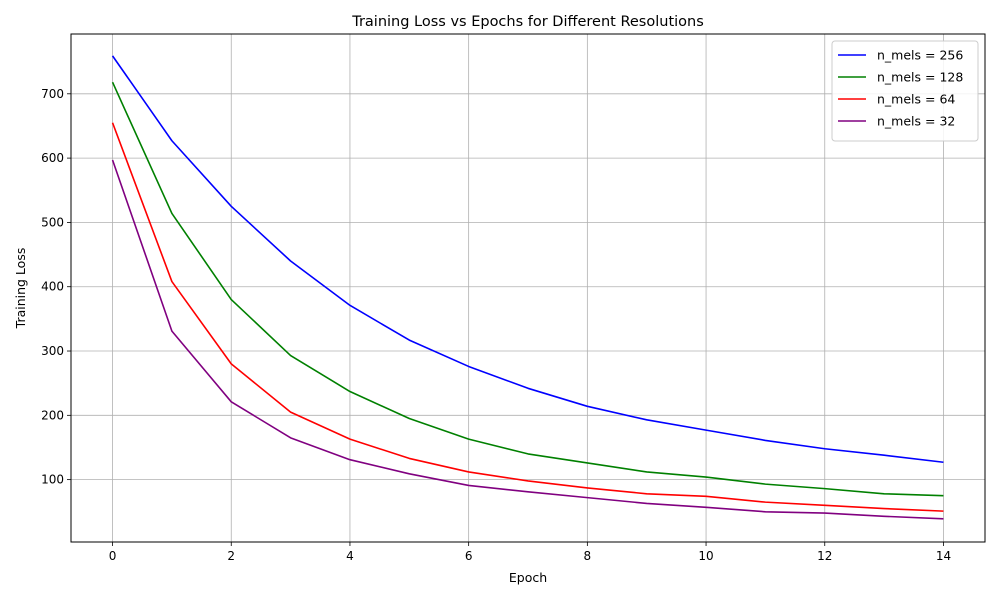 The image size is (1000, 600). What do you see at coordinates (52, 480) in the screenshot?
I see `y-tick-label: 100` at bounding box center [52, 480].